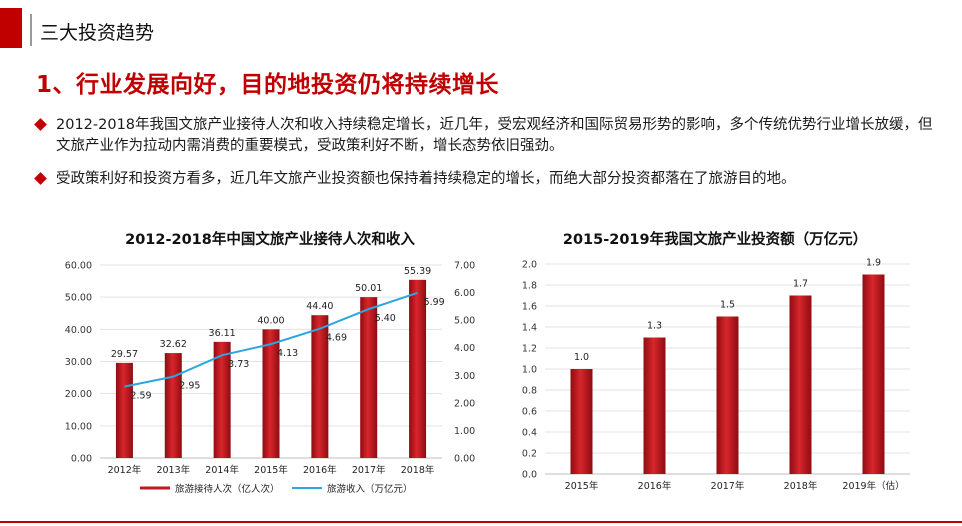  Describe the element at coordinates (464, 321) in the screenshot. I see `y-right-tick-label: 5.00` at that location.